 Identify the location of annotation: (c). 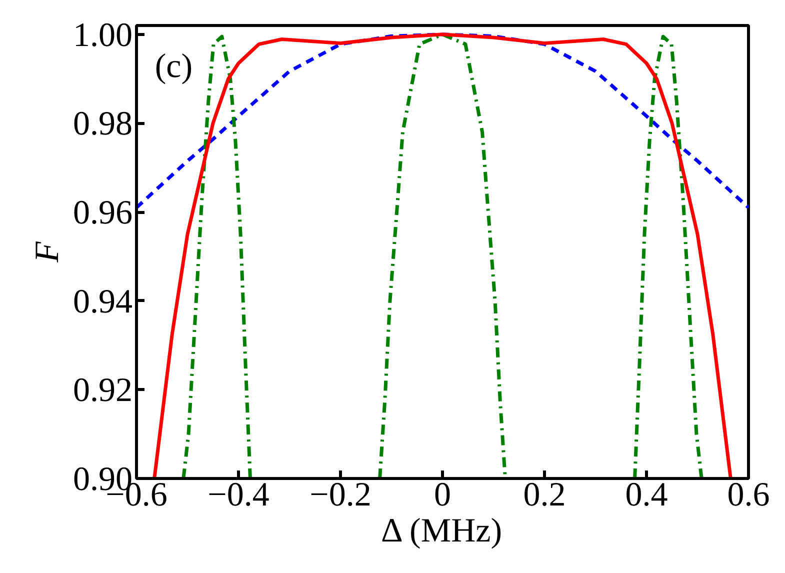
(173, 67).